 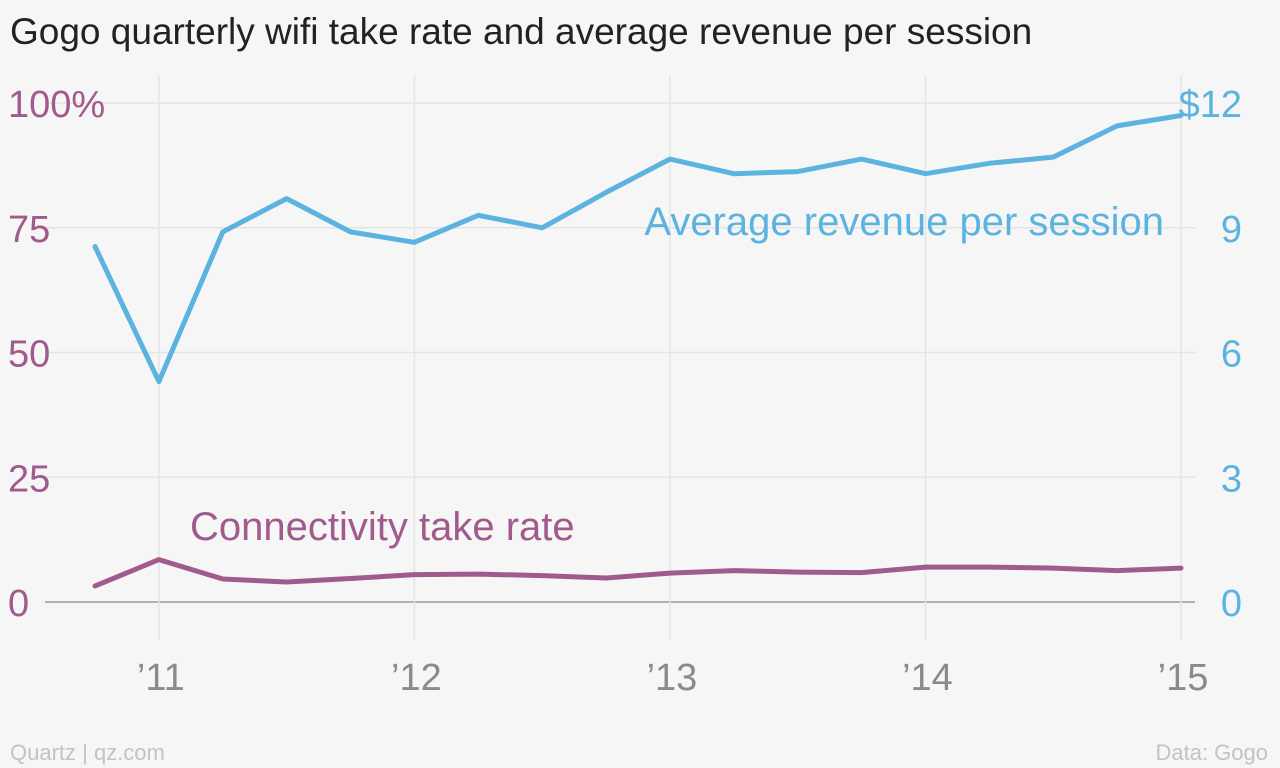 What do you see at coordinates (1183, 678) in the screenshot?
I see `x-tick-label: ’15` at bounding box center [1183, 678].